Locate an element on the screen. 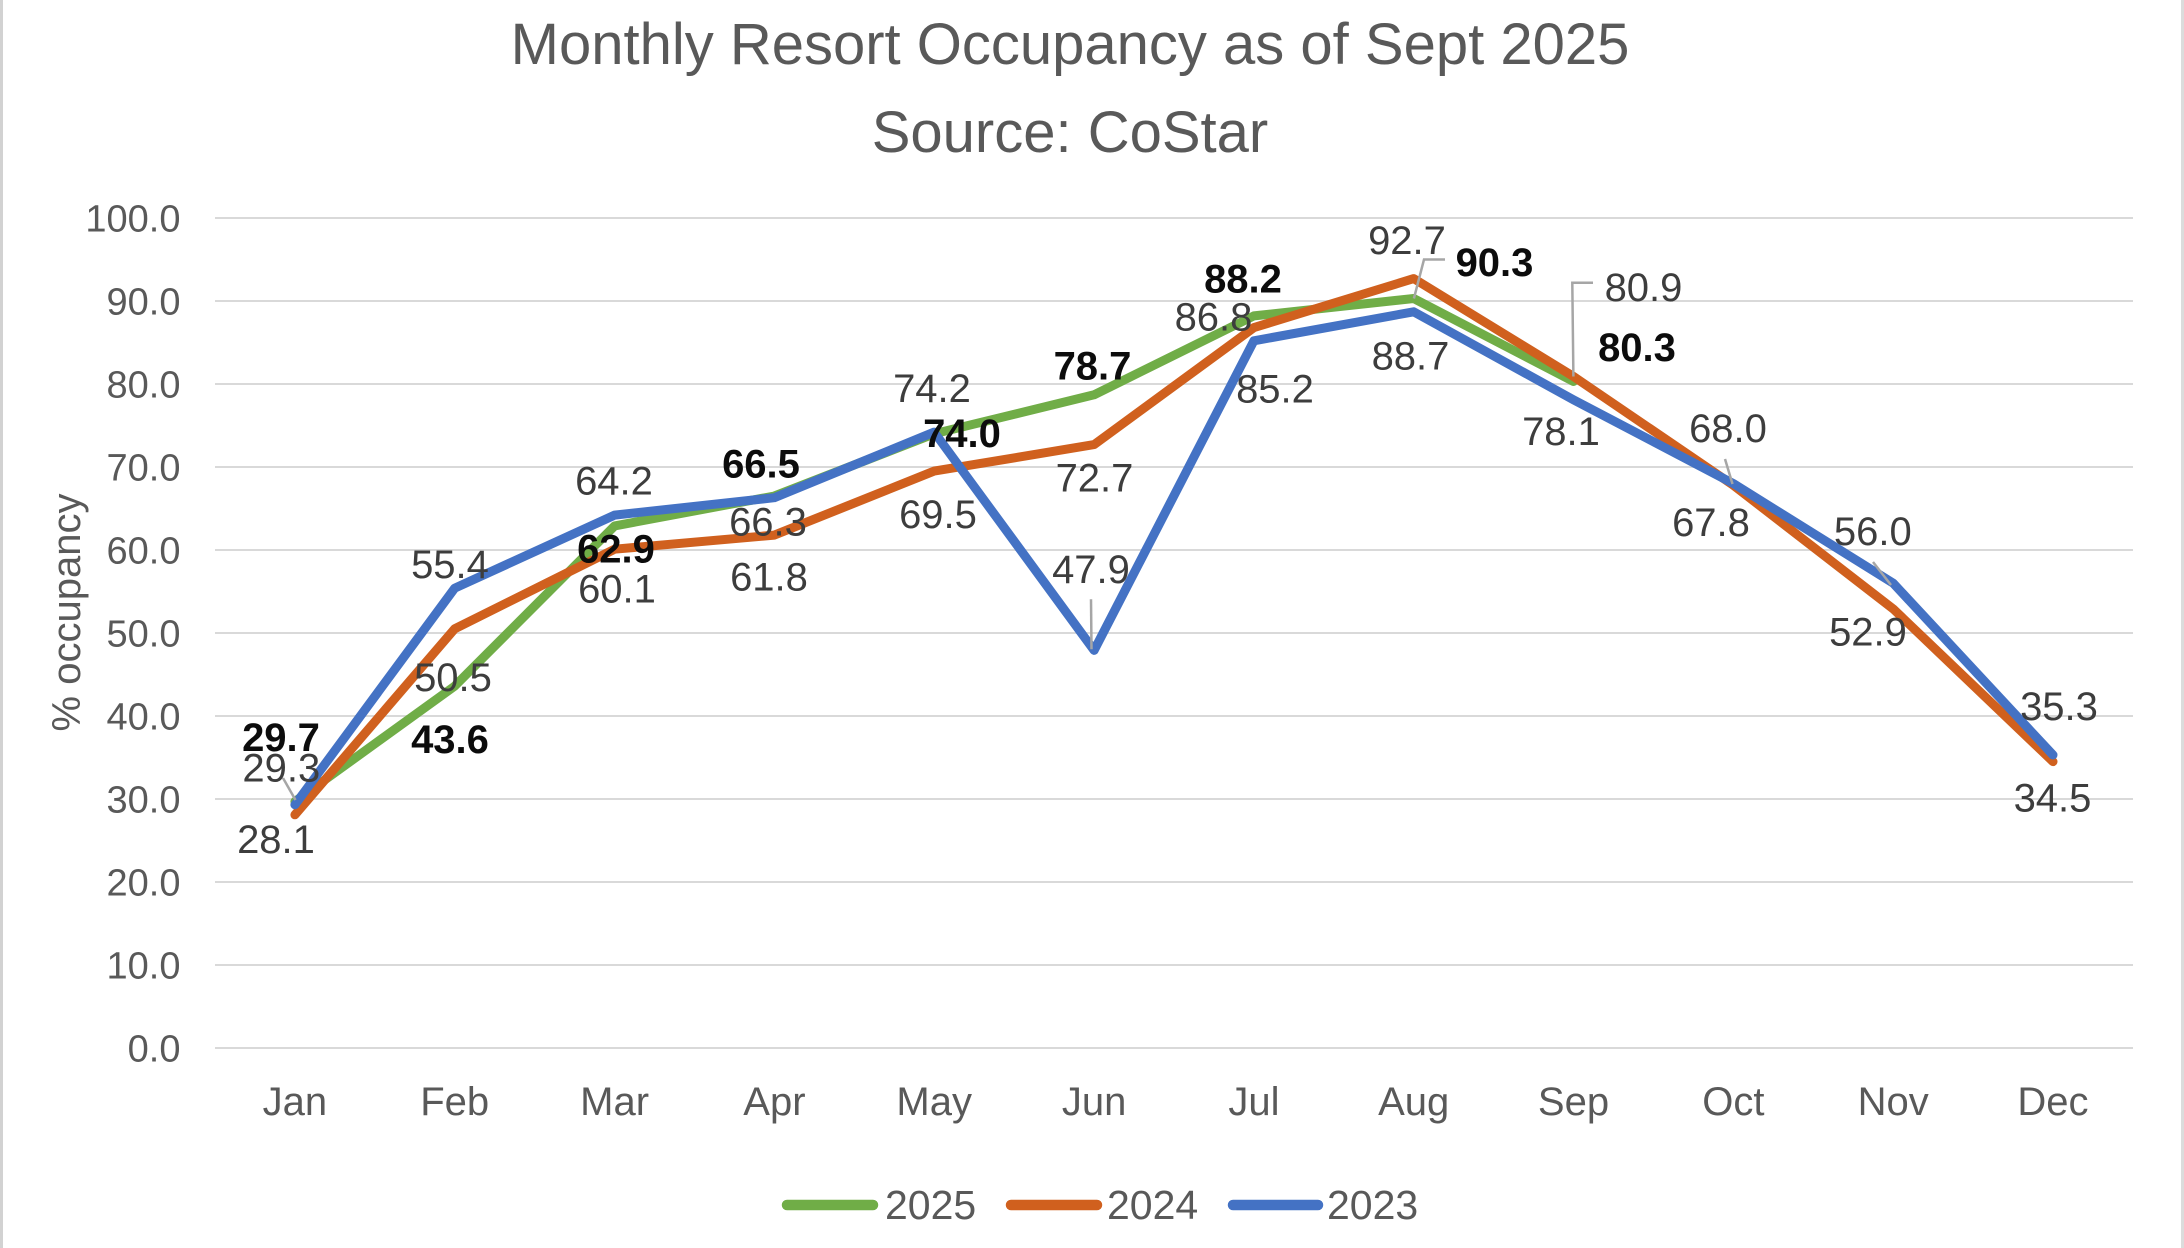 The image size is (2184, 1248). svg-text: May is located at coordinates (934, 1102).